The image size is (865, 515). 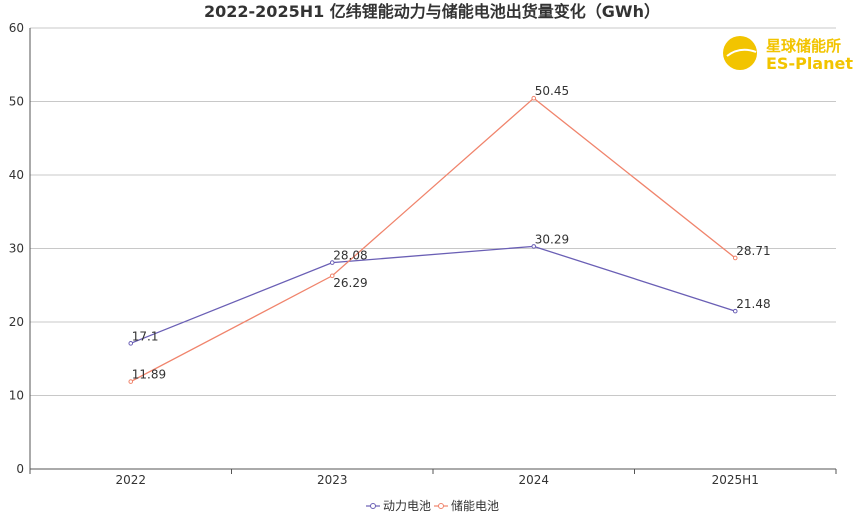 What do you see at coordinates (16, 175) in the screenshot?
I see `y-tick-label: 40` at bounding box center [16, 175].